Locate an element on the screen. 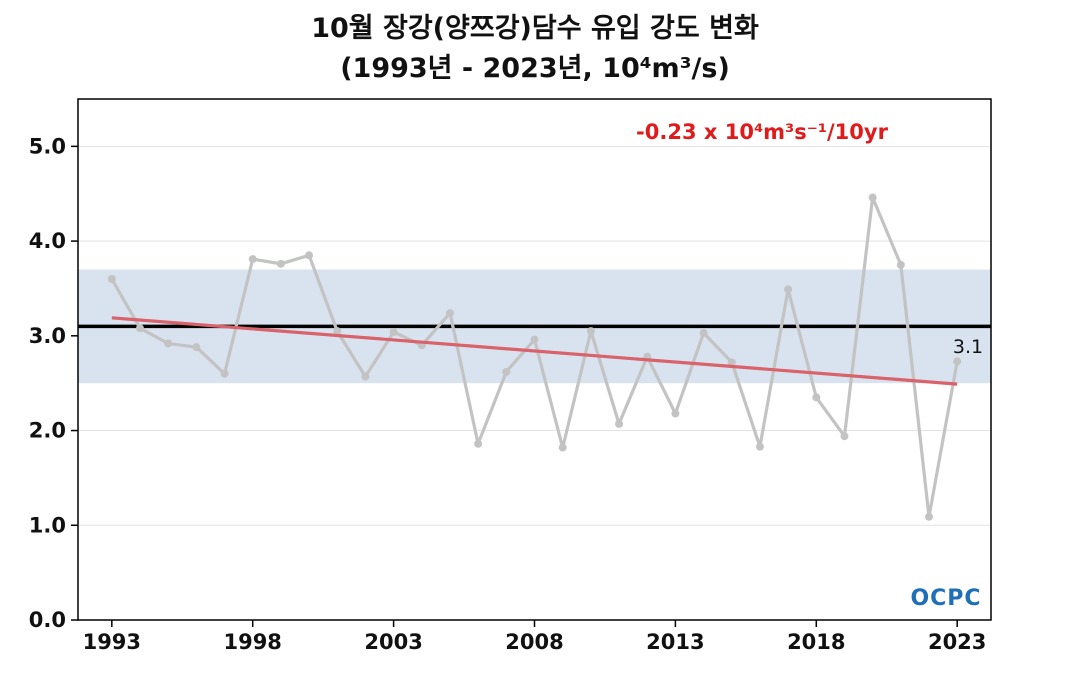 Image resolution: width=1070 pixels, height=700 pixels. x-tick-label: 1998 is located at coordinates (252, 642).